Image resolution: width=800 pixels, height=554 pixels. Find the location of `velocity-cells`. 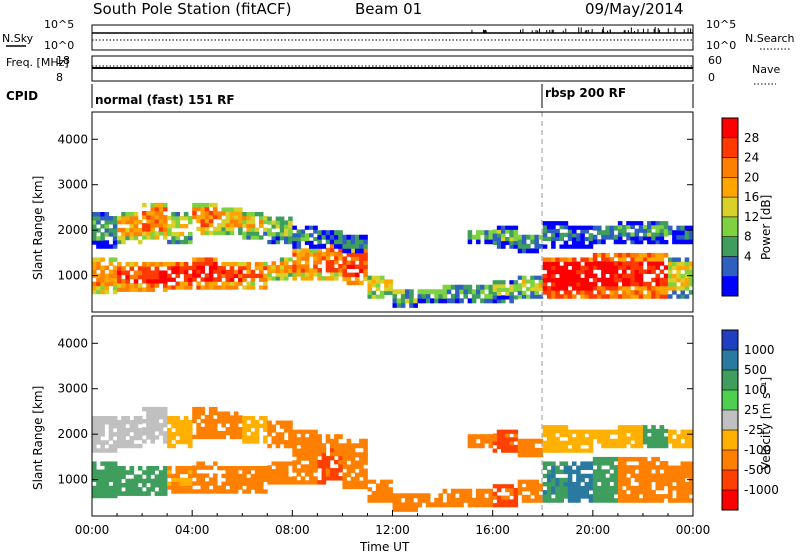

velocity-cells is located at coordinates (393, 459).